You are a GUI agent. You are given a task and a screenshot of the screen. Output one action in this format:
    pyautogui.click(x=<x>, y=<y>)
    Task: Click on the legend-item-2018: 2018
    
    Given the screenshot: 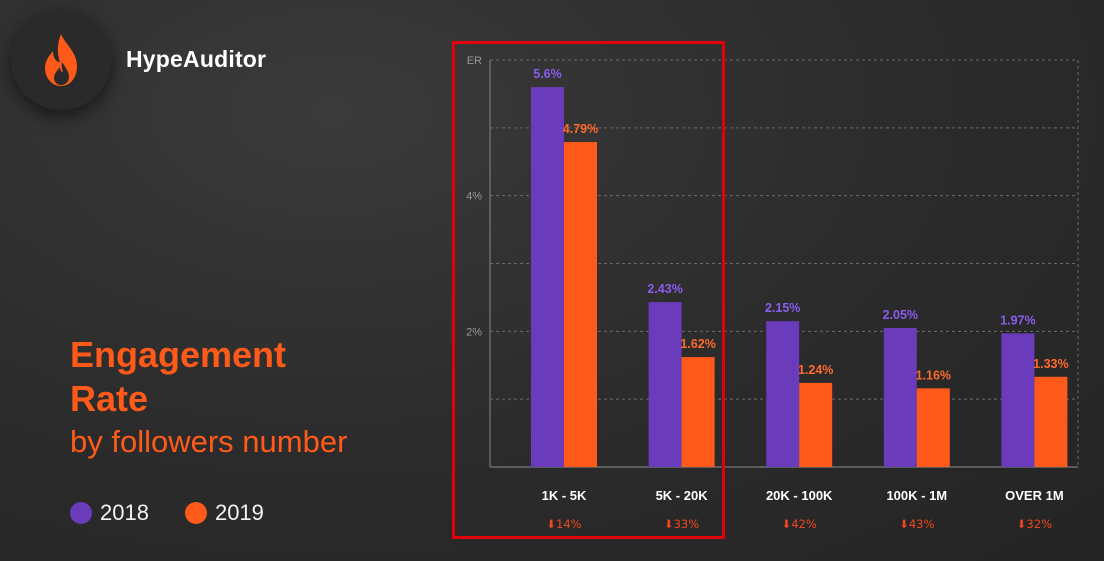 What is the action you would take?
    pyautogui.click(x=109, y=513)
    